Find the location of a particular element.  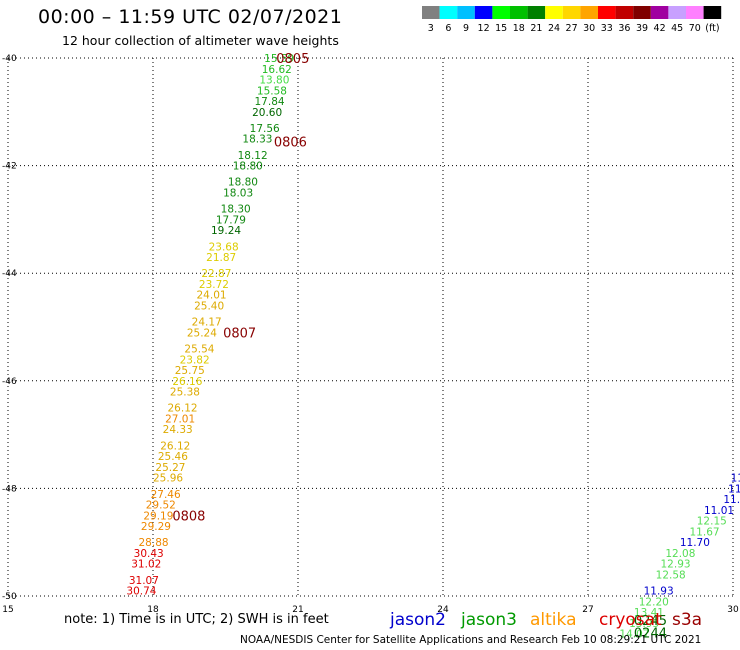

x-tick-label: 18 is located at coordinates (153, 610).